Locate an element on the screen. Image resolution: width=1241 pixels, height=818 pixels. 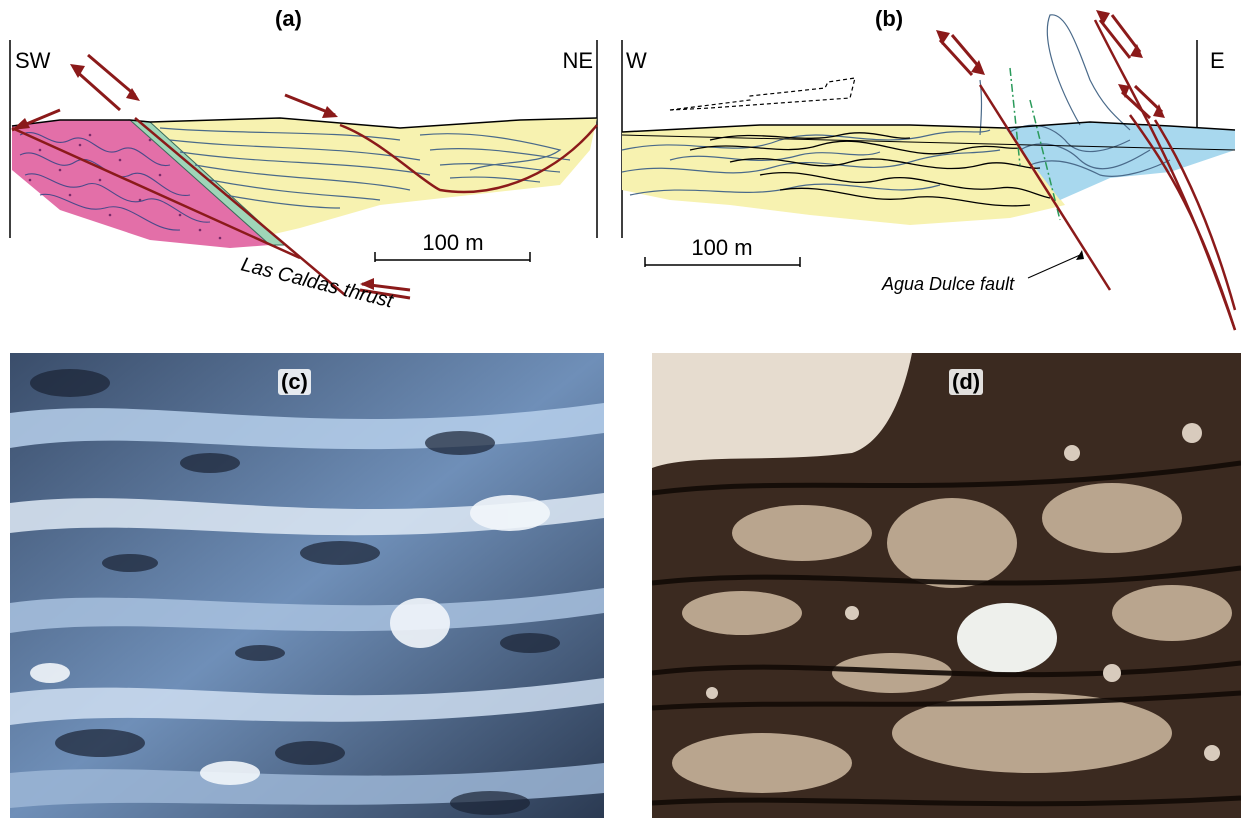
las-caldas-thrust is located at coordinates (240, 206).